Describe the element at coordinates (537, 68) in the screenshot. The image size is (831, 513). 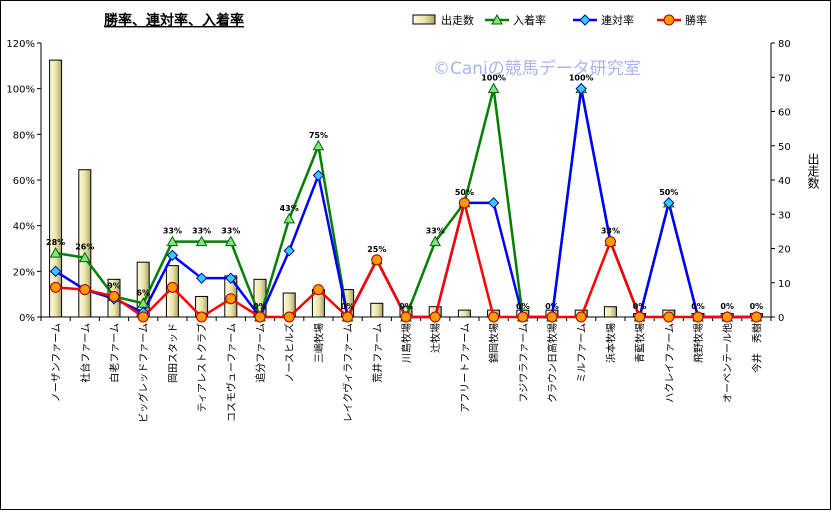
I see `watermark: ©Caniの競馬データ研究室` at that location.